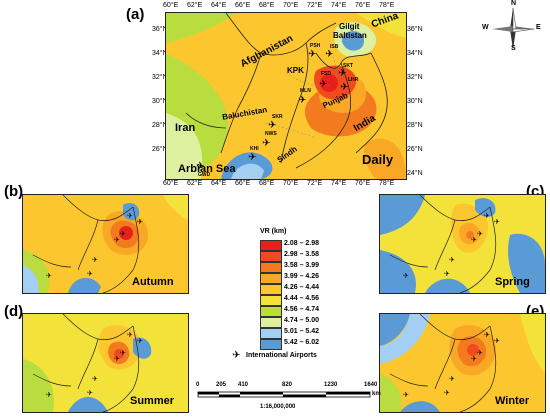 The image size is (550, 418). What do you see at coordinates (295, 70) in the screenshot?
I see `label-kpk: KPK` at bounding box center [295, 70].